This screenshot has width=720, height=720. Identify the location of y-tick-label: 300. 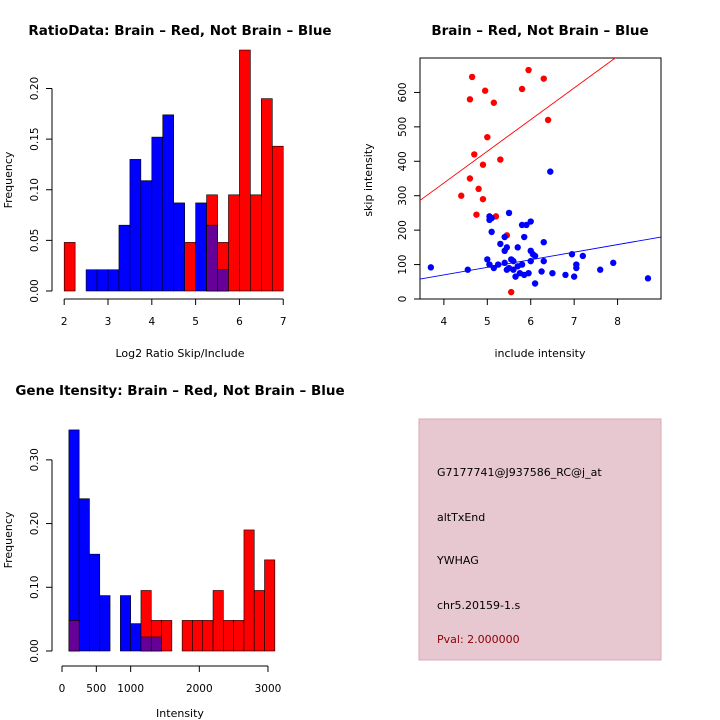
(403, 196).